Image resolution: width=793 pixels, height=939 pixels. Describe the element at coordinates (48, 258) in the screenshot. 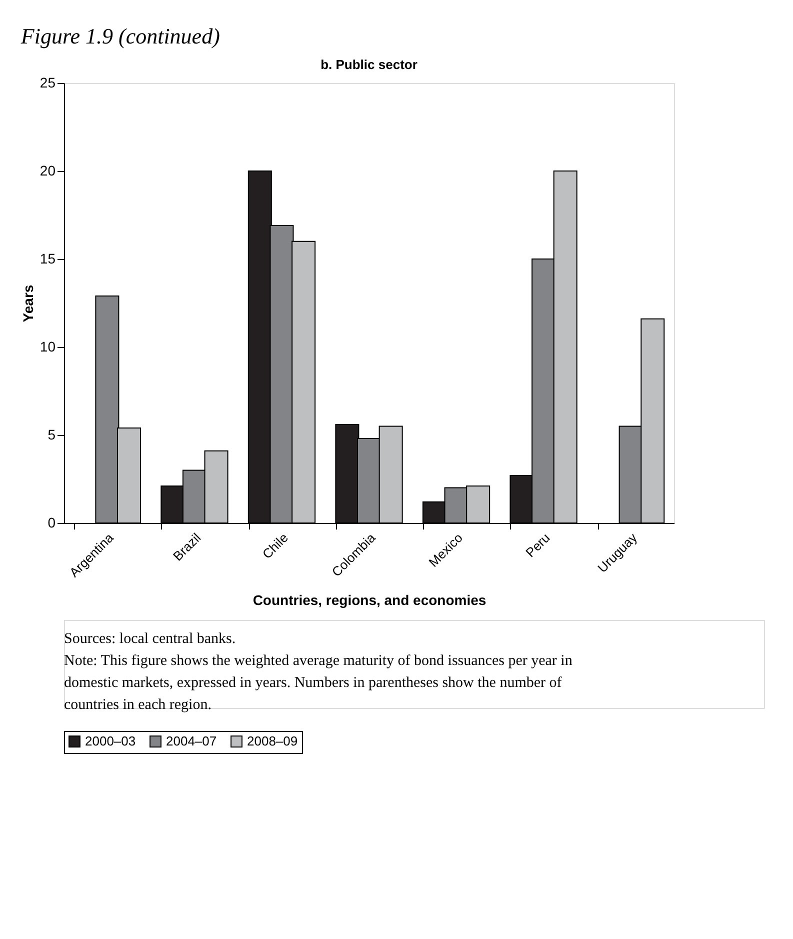

I see `y-tick-label: 15` at that location.